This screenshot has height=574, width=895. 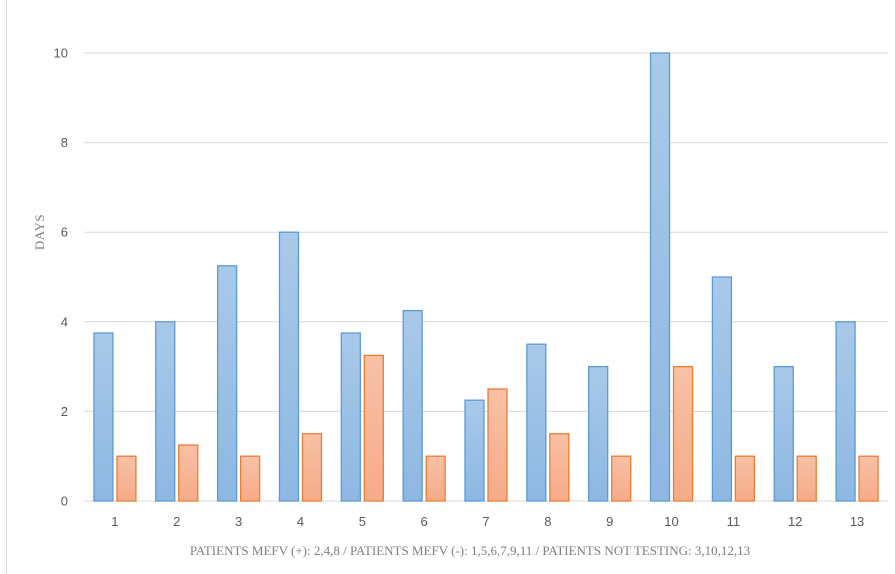 What do you see at coordinates (61, 53) in the screenshot?
I see `y-tick-label: 10` at bounding box center [61, 53].